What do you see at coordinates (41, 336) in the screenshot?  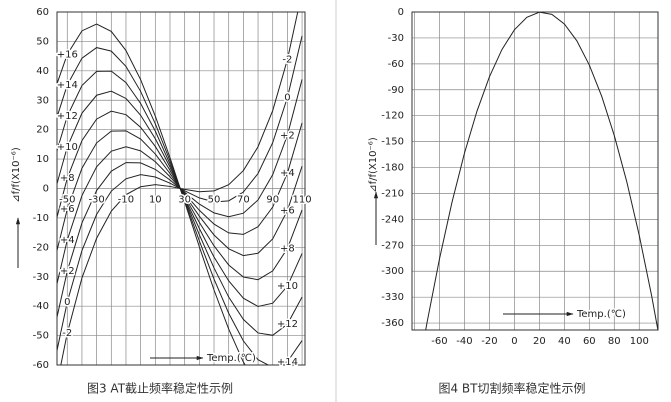 I see `y-tick-label: -50` at bounding box center [41, 336].